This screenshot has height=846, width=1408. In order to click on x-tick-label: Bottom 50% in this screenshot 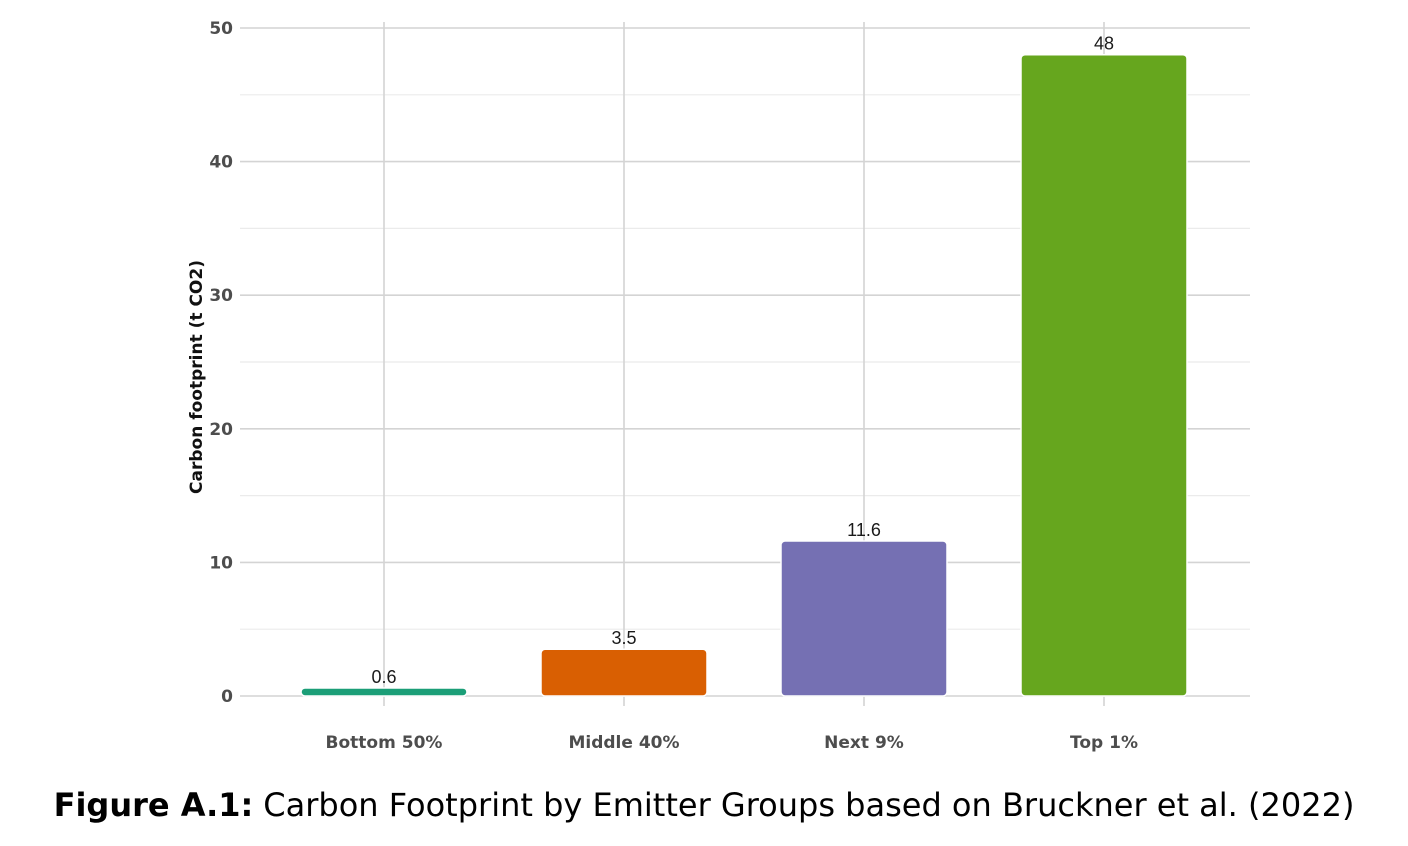, I will do `click(384, 743)`.